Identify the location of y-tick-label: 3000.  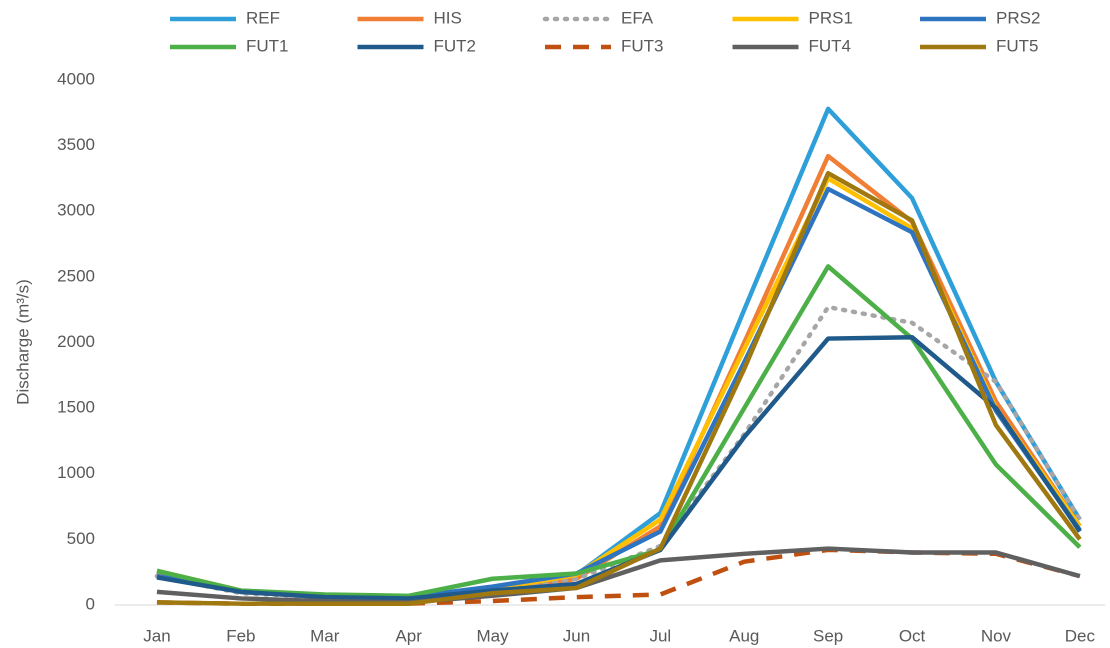
(76, 210).